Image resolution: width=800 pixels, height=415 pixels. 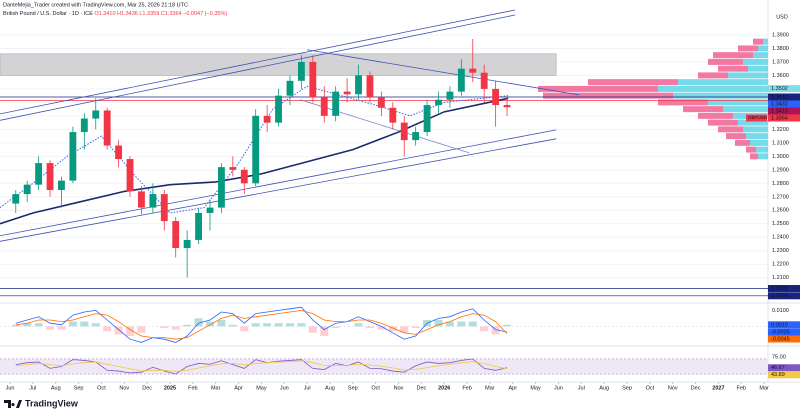 What do you see at coordinates (205, 14) in the screenshot?
I see `ohlc-change: −0.0047 (−0.35%)` at bounding box center [205, 14].